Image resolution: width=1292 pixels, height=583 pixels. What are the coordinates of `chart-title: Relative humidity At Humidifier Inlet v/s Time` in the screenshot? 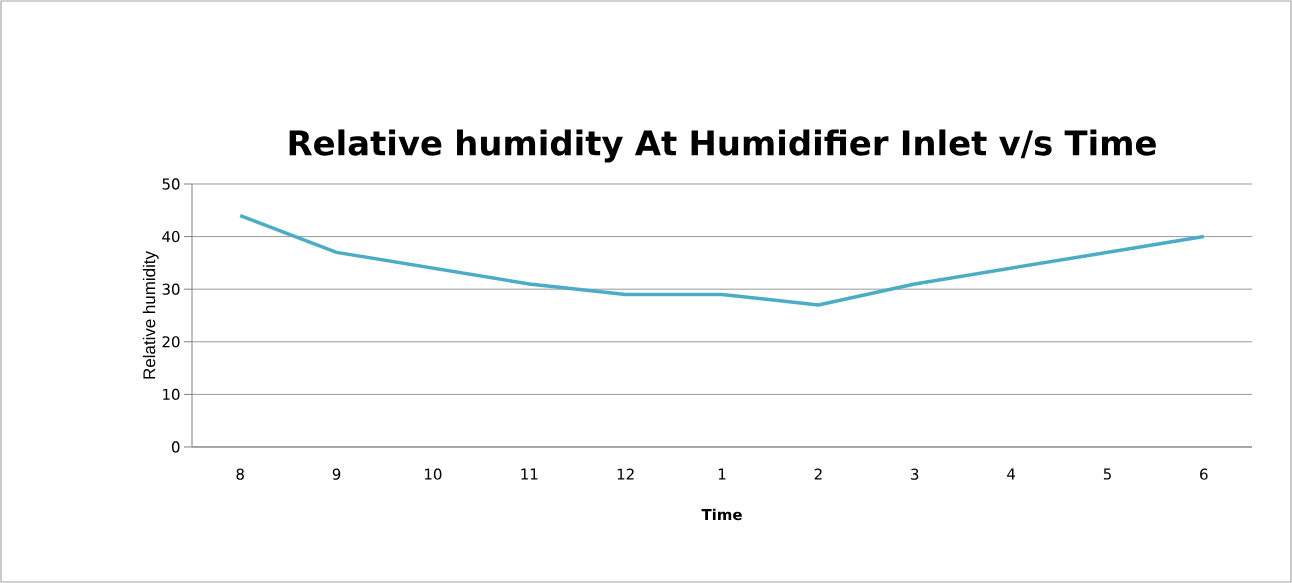 It's located at (722, 146).